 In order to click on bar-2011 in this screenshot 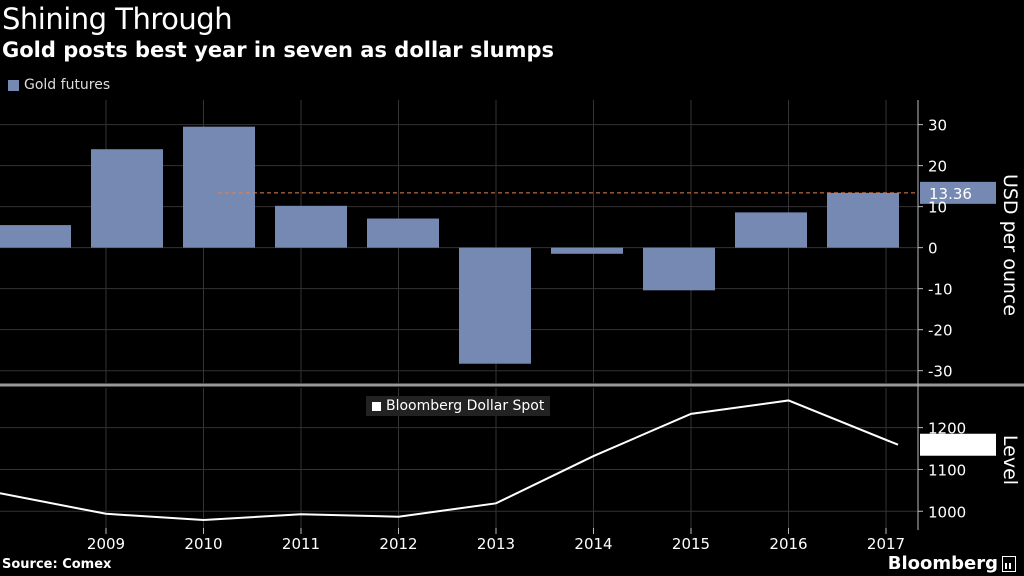, I will do `click(311, 226)`.